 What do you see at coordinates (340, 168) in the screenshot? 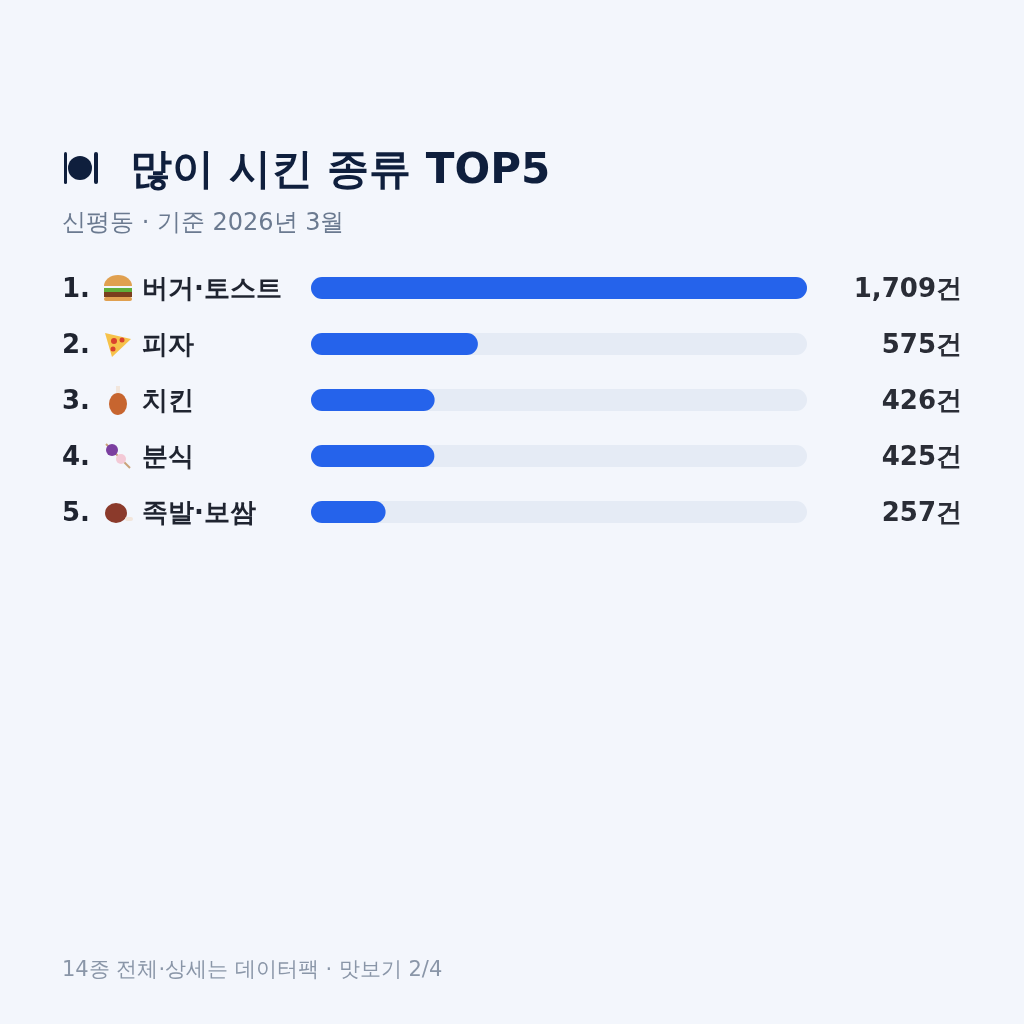
I see `chart-title: 많이 시킨 종류 TOP5` at bounding box center [340, 168].